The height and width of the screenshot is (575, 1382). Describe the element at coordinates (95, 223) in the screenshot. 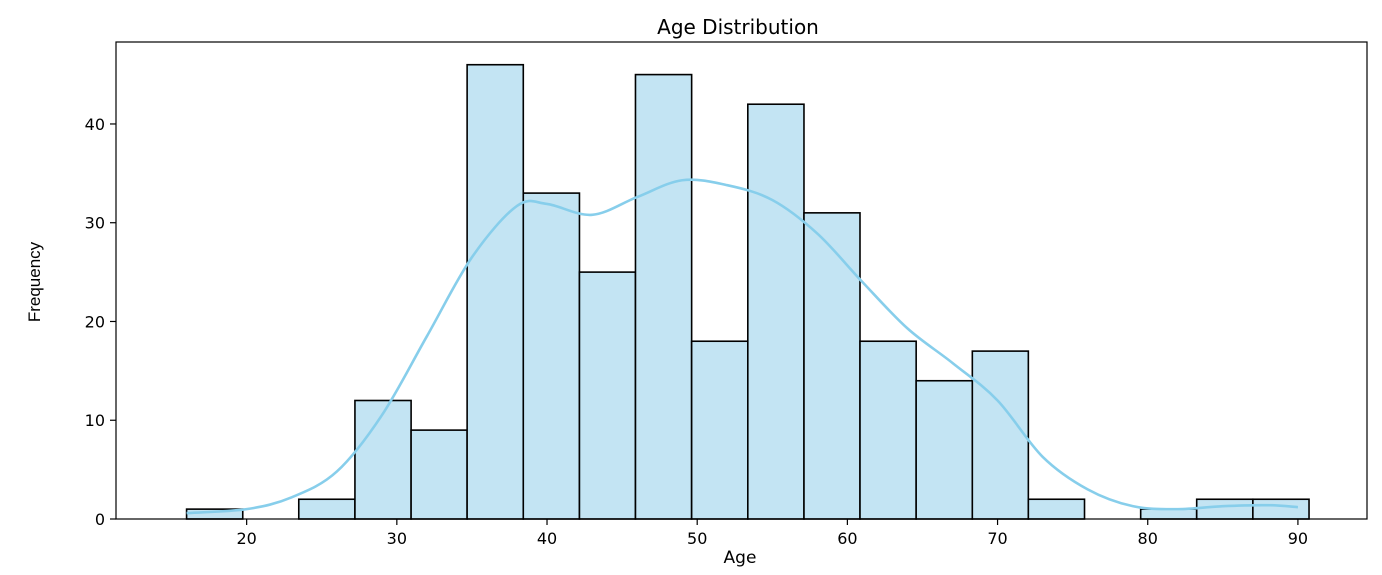

I see `y-tick-label: 30` at that location.